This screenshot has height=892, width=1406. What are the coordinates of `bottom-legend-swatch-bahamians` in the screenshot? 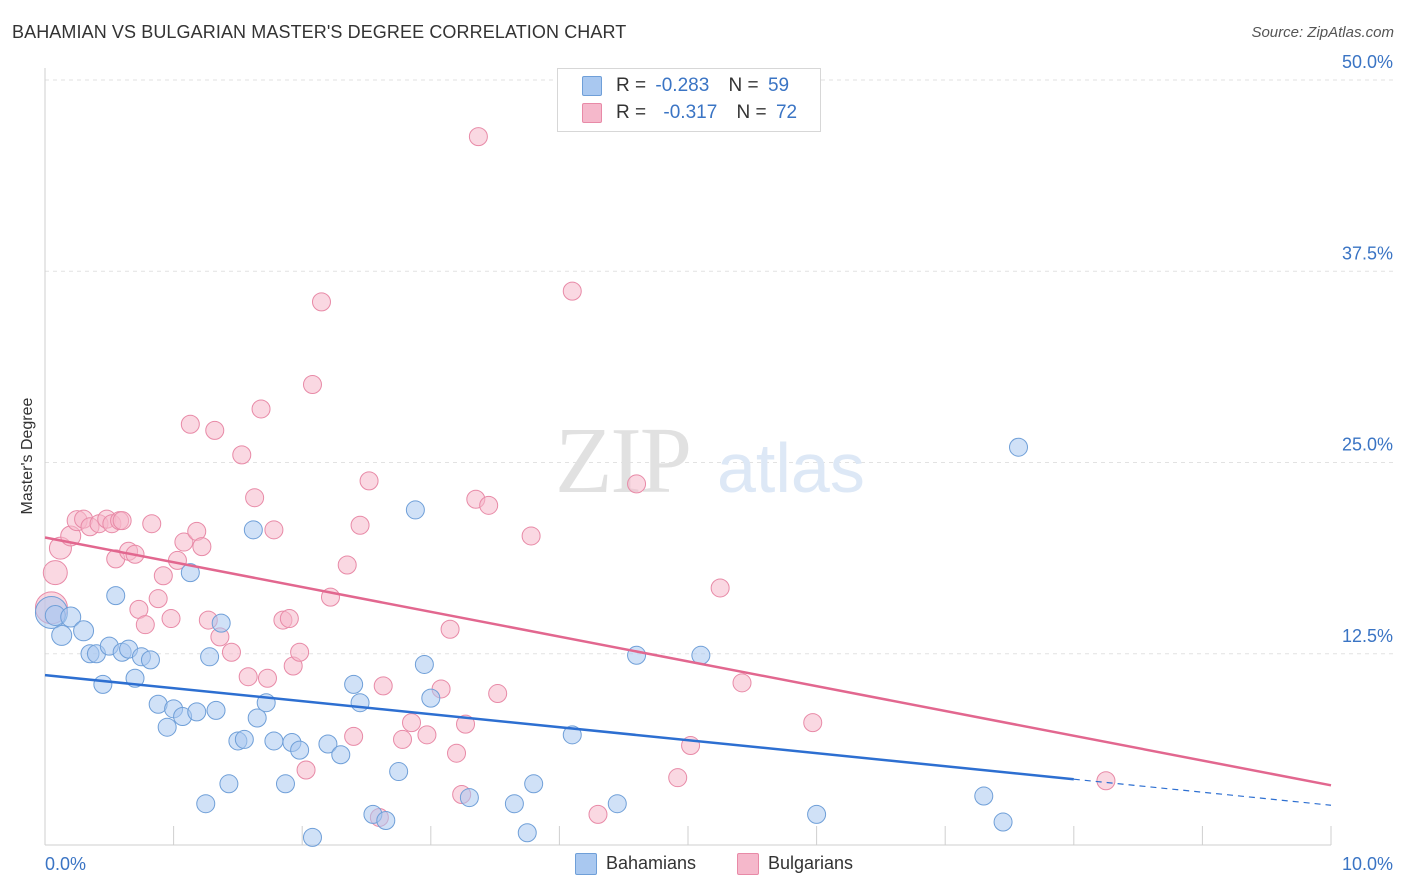 It's located at (586, 864).